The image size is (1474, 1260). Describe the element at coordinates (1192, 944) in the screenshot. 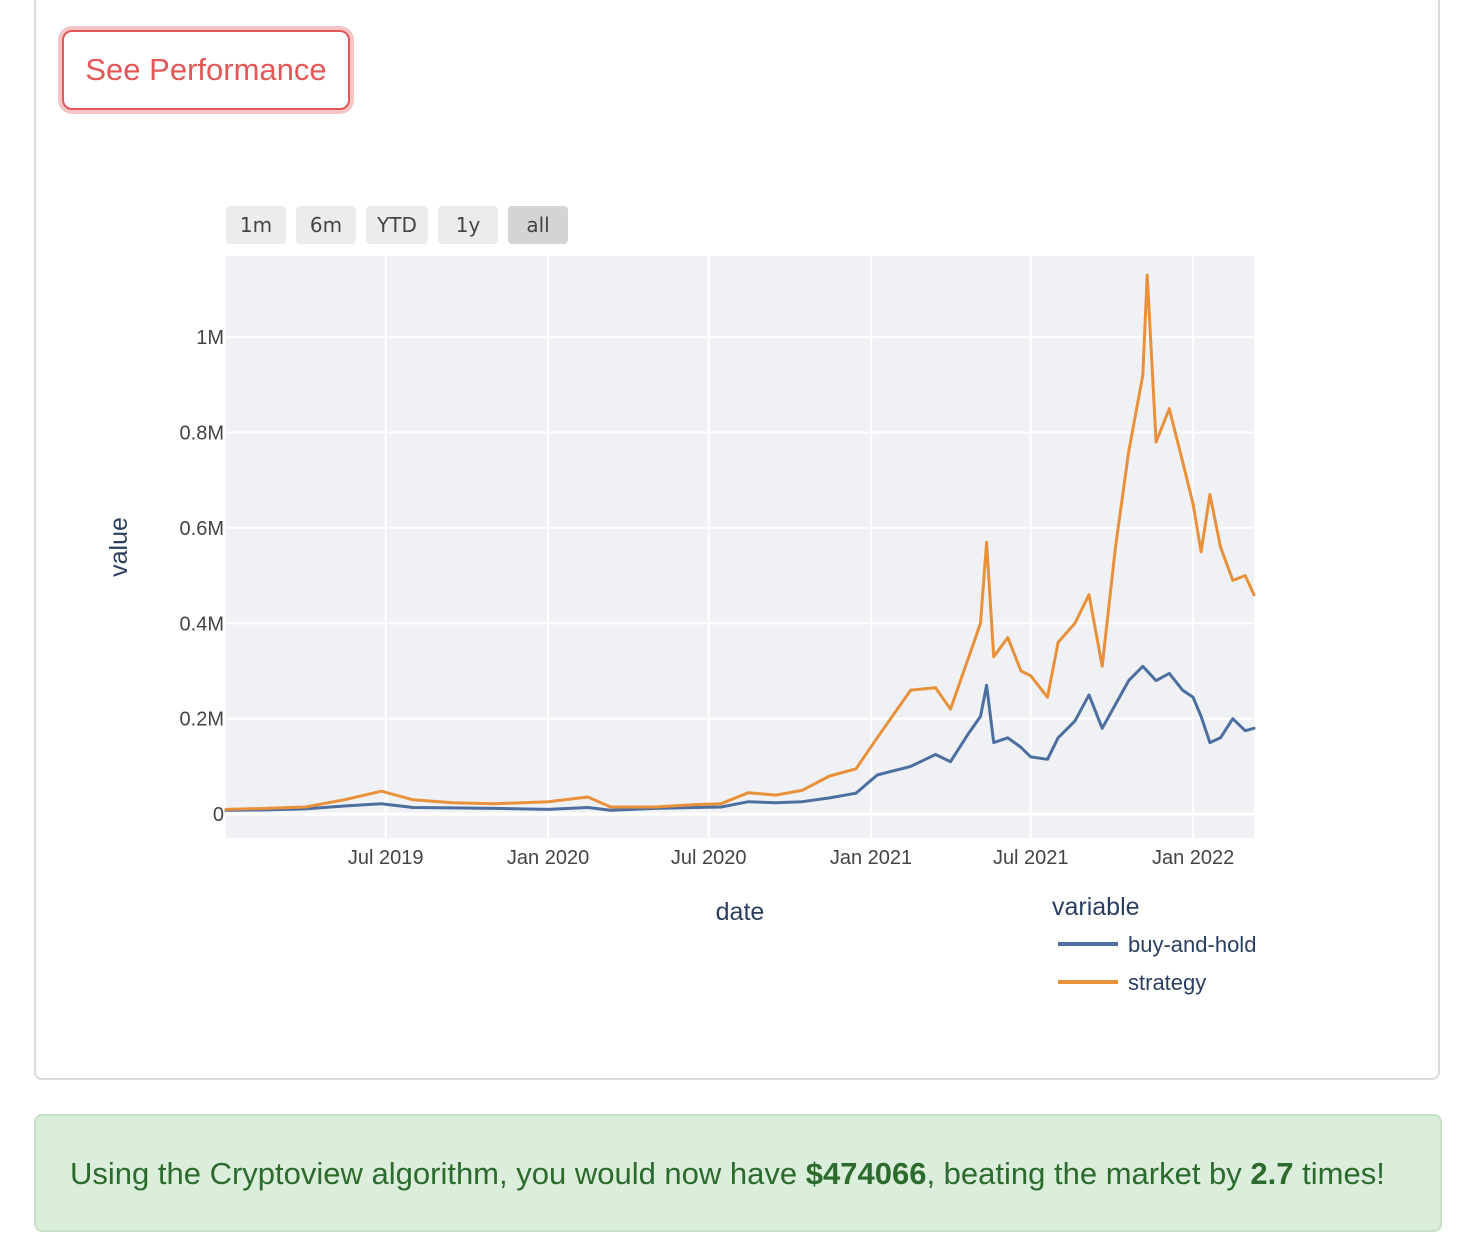

I see `legend-label-buy-and-hold: buy-and-hold` at that location.